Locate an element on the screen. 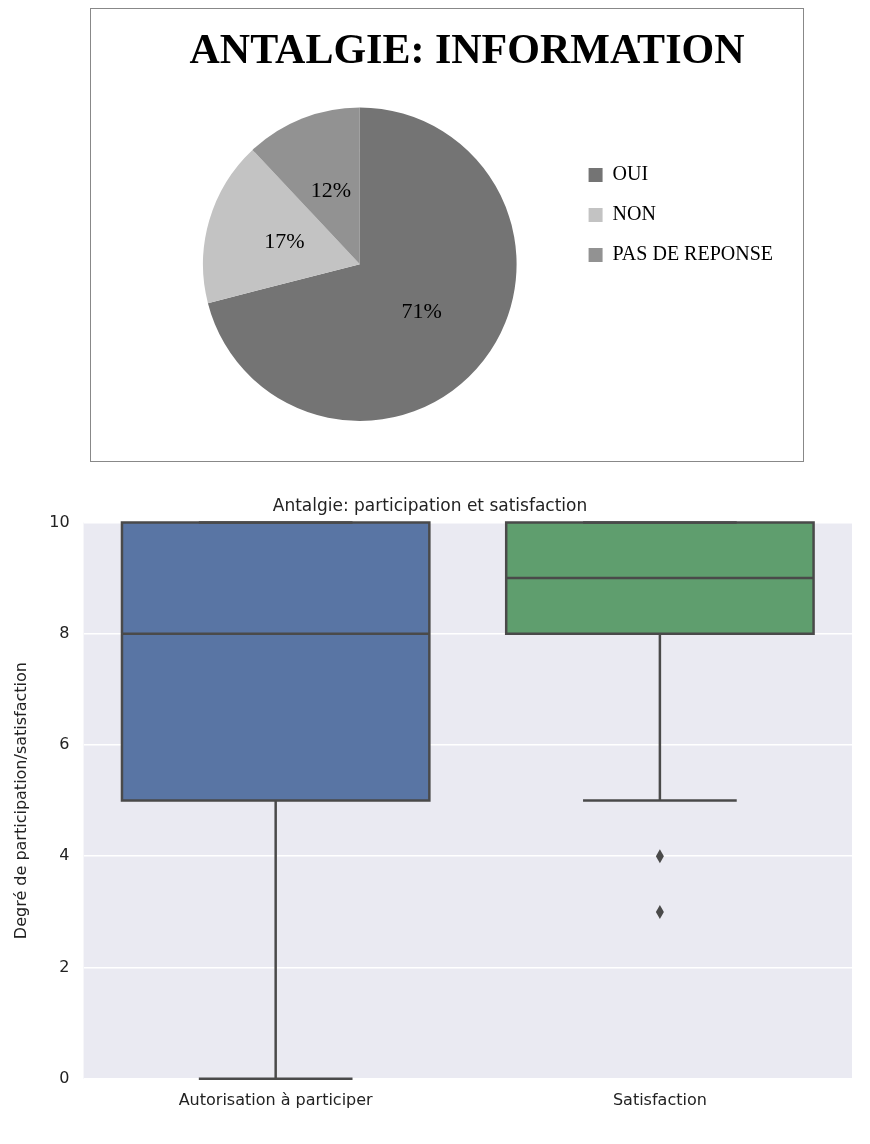 This screenshot has height=1144, width=870. legend-label: OUI is located at coordinates (630, 173).